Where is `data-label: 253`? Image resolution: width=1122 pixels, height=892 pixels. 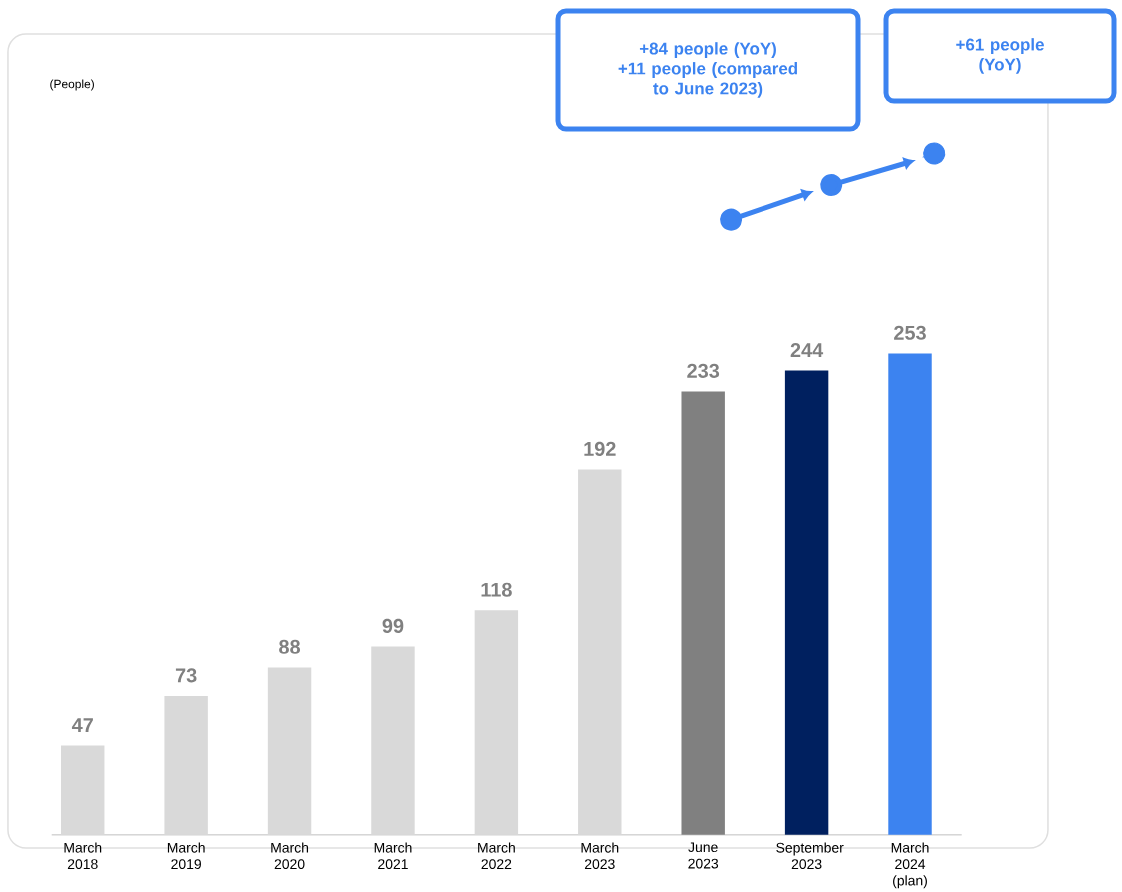 data-label: 253 is located at coordinates (910, 333).